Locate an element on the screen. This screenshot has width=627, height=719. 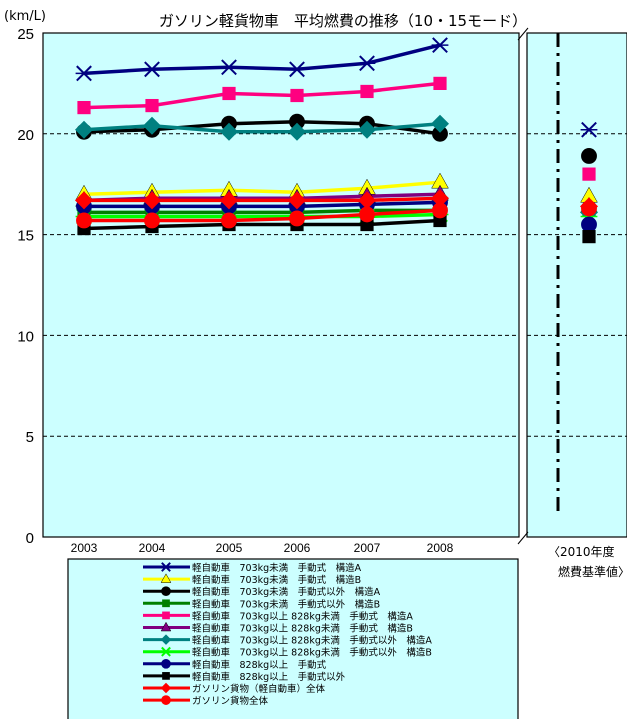
target-point-s10 is located at coordinates (589, 237).